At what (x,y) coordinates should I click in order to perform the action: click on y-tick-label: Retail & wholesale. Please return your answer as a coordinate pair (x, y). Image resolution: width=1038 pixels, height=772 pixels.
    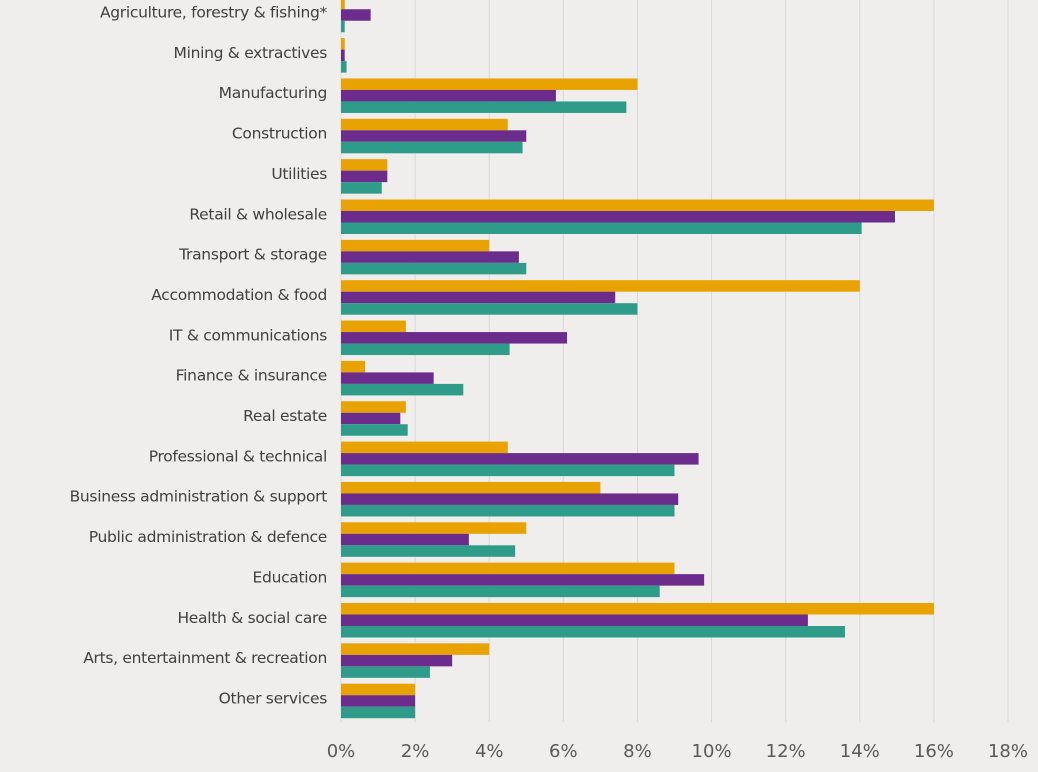
    Looking at the image, I should click on (258, 214).